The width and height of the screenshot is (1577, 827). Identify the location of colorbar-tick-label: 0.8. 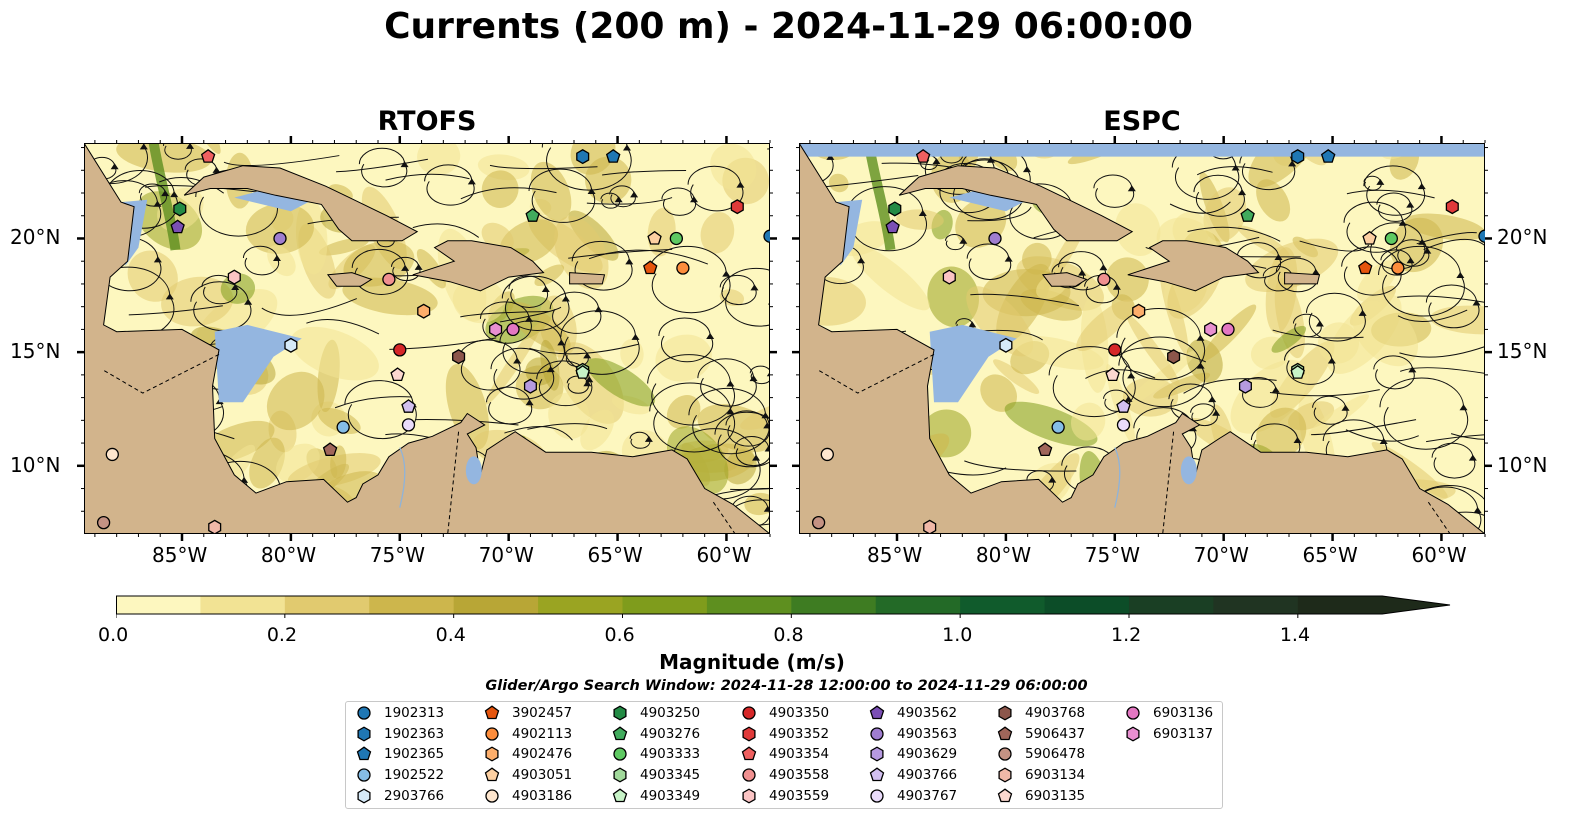
(788, 635).